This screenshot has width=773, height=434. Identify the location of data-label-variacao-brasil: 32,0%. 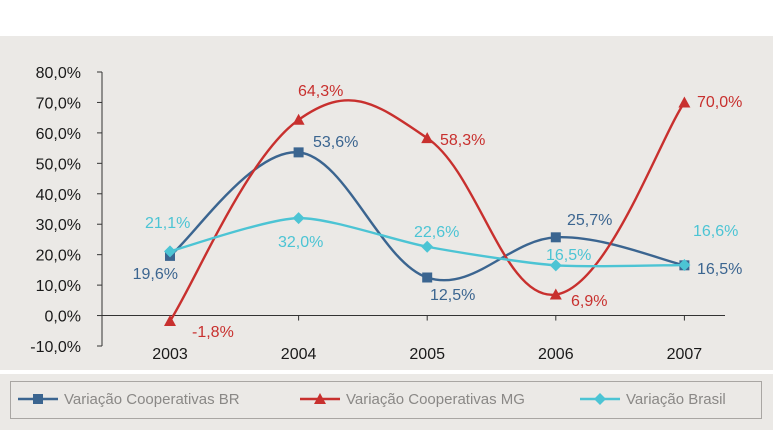
(300, 242).